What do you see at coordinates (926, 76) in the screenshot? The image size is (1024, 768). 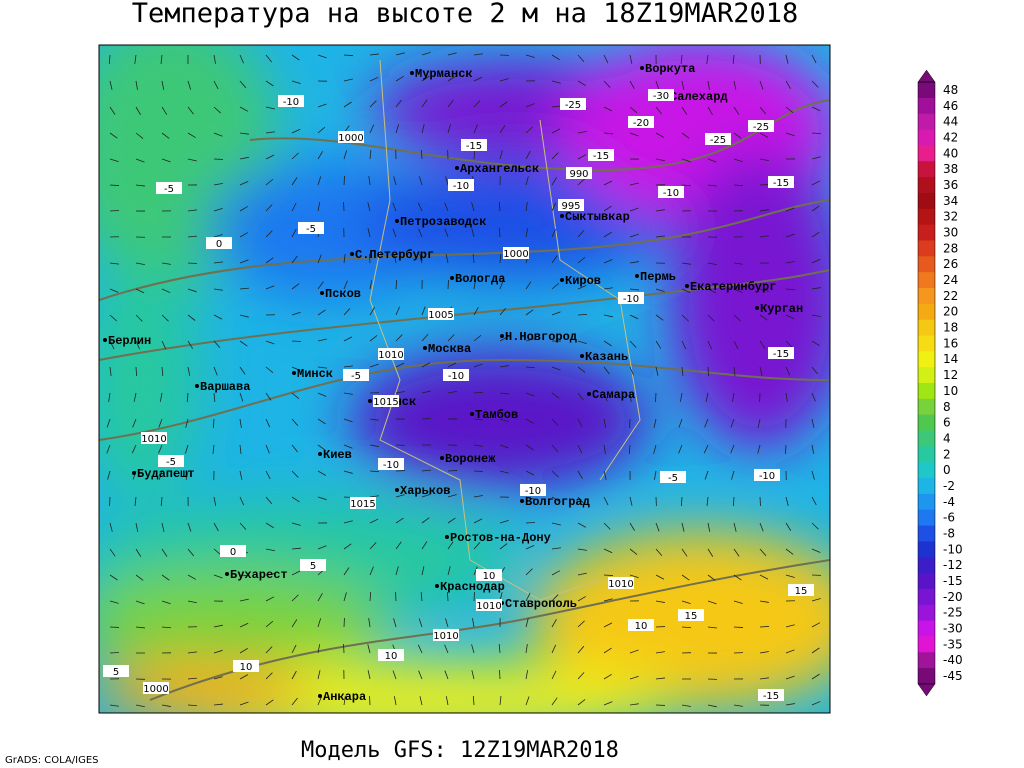 I see `colorbar-top` at bounding box center [926, 76].